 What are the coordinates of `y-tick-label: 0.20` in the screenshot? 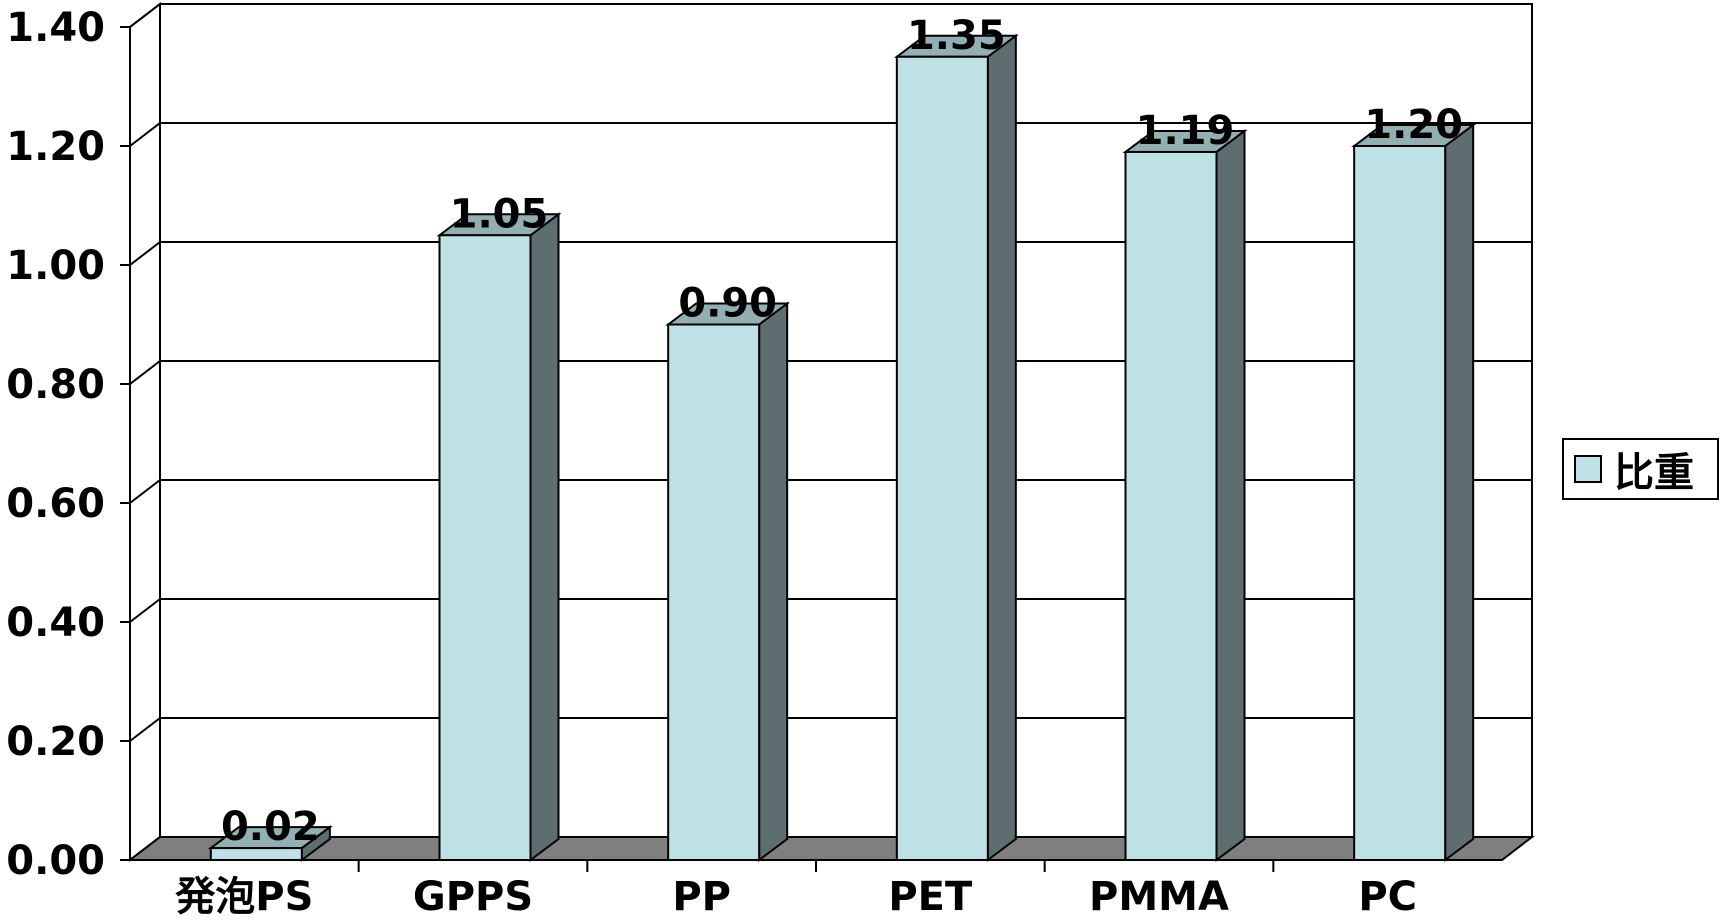 It's located at (55, 742).